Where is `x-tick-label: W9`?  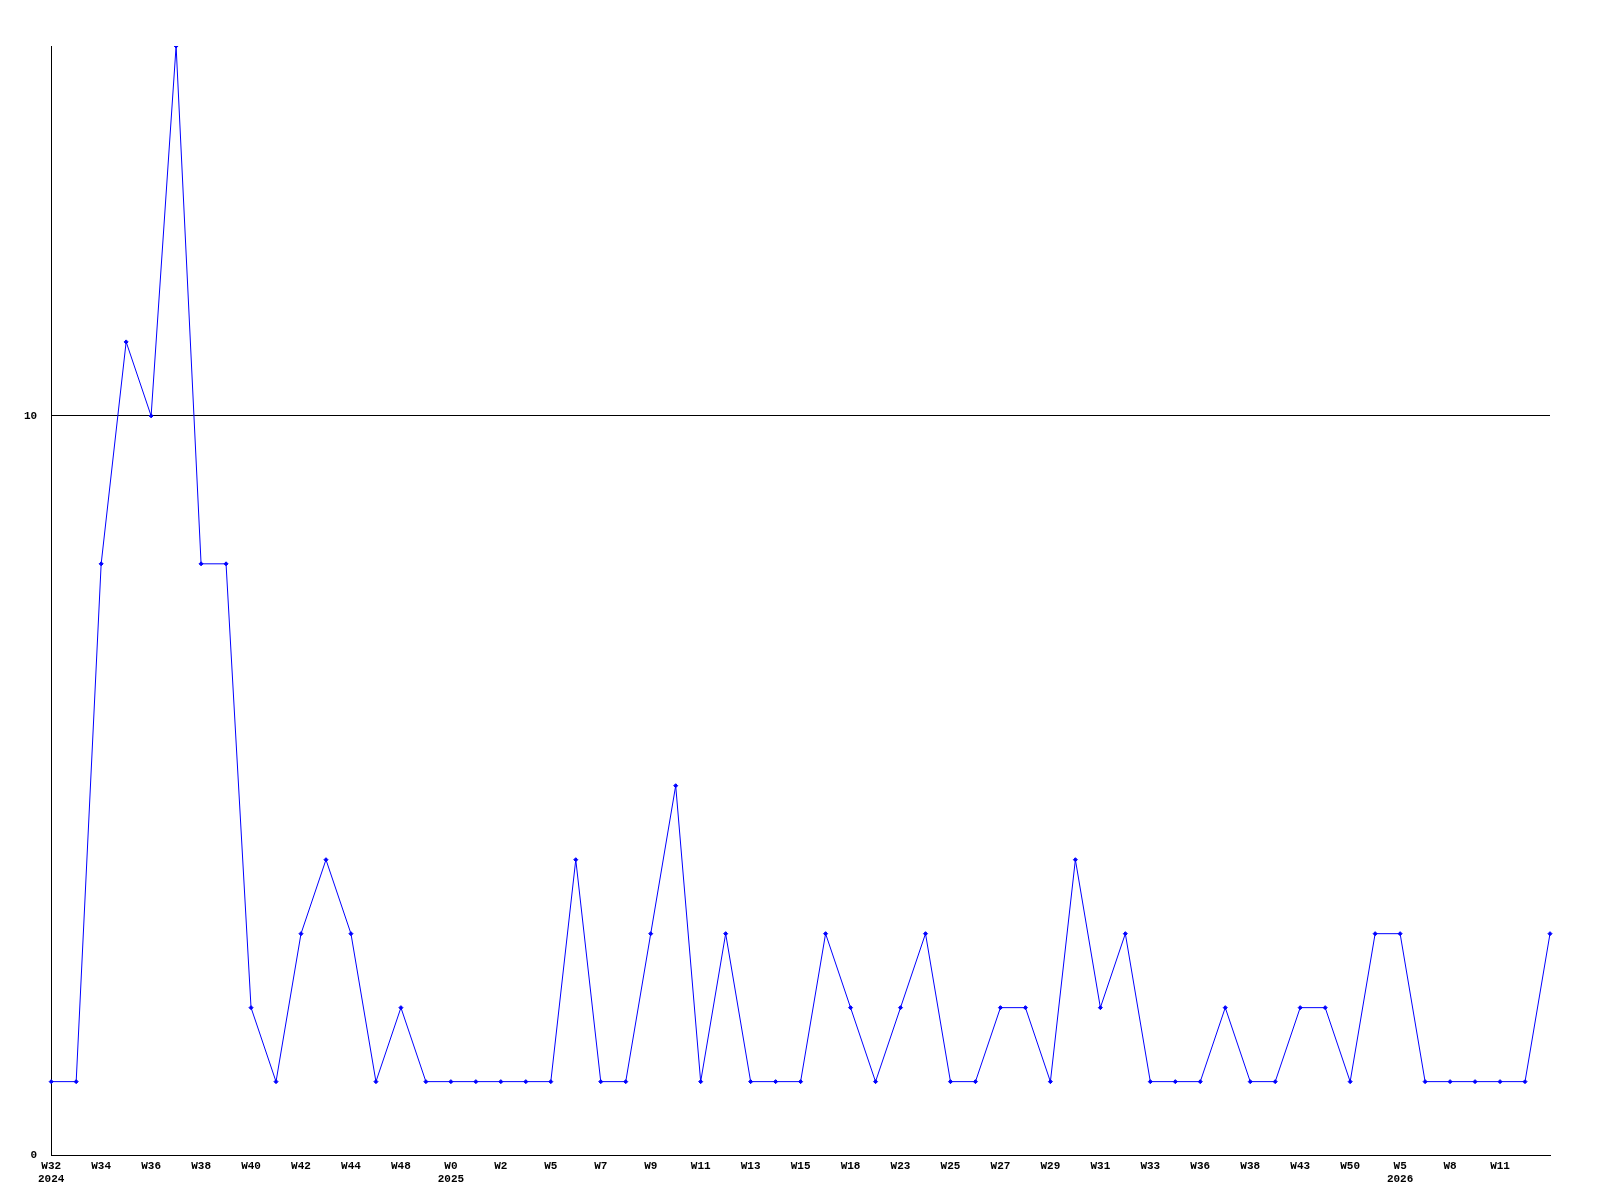
x-tick-label: W9 is located at coordinates (651, 1165).